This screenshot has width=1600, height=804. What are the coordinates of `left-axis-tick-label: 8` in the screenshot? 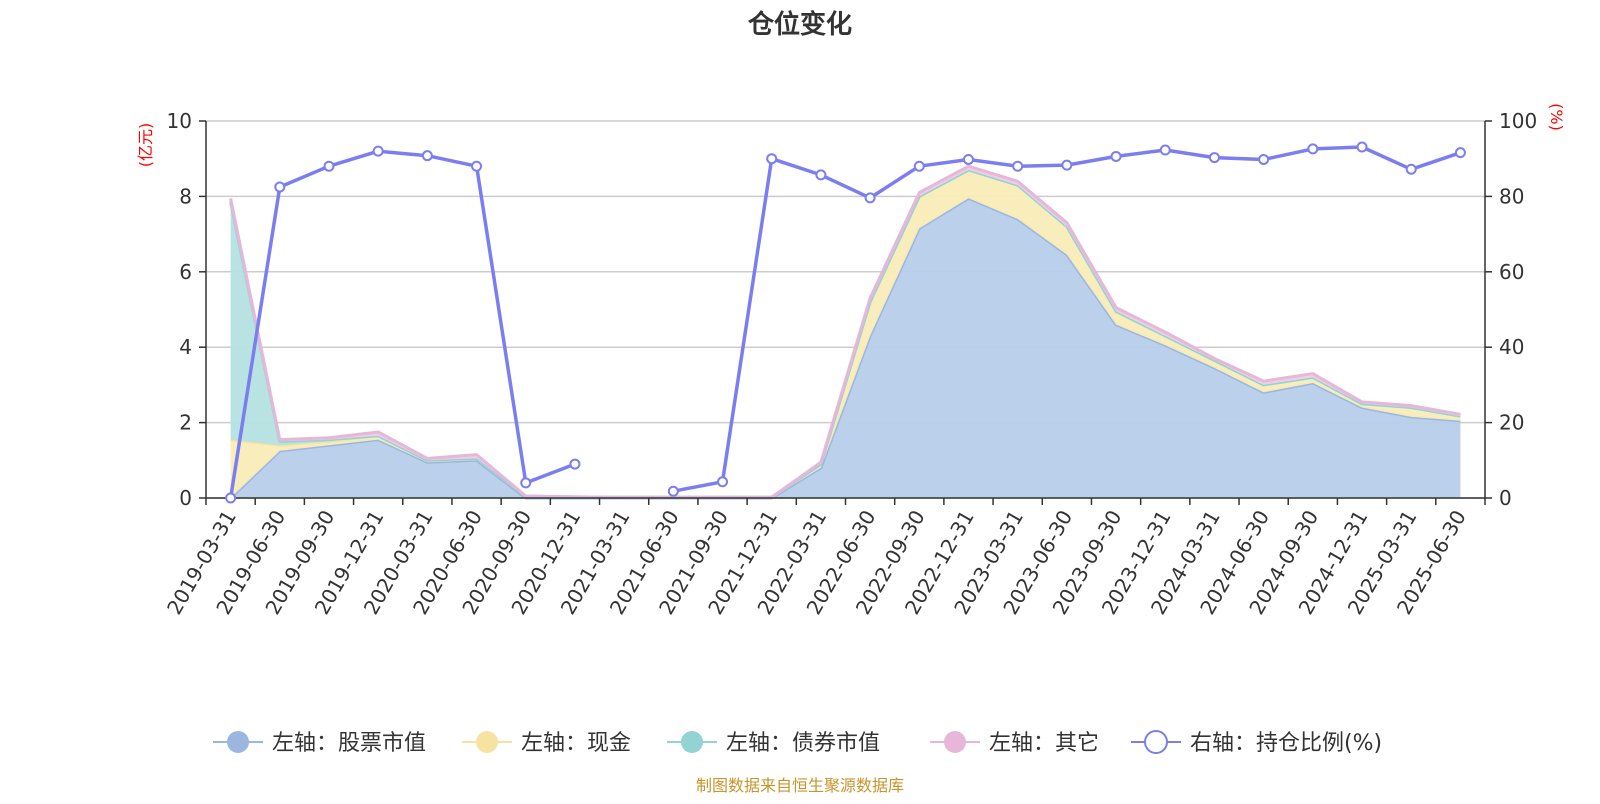 It's located at (185, 196).